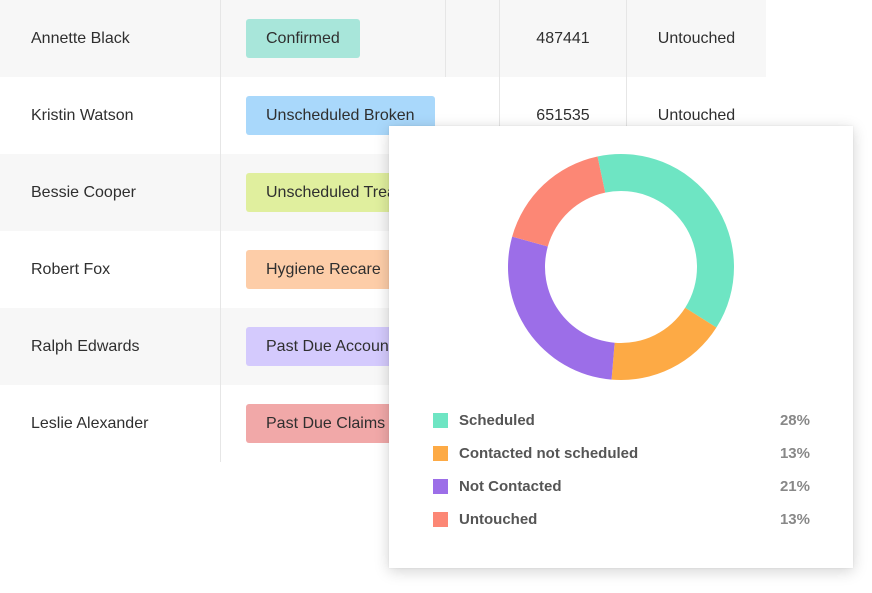 Image resolution: width=872 pixels, height=593 pixels. What do you see at coordinates (498, 519) in the screenshot?
I see `legend-label: Untouched` at bounding box center [498, 519].